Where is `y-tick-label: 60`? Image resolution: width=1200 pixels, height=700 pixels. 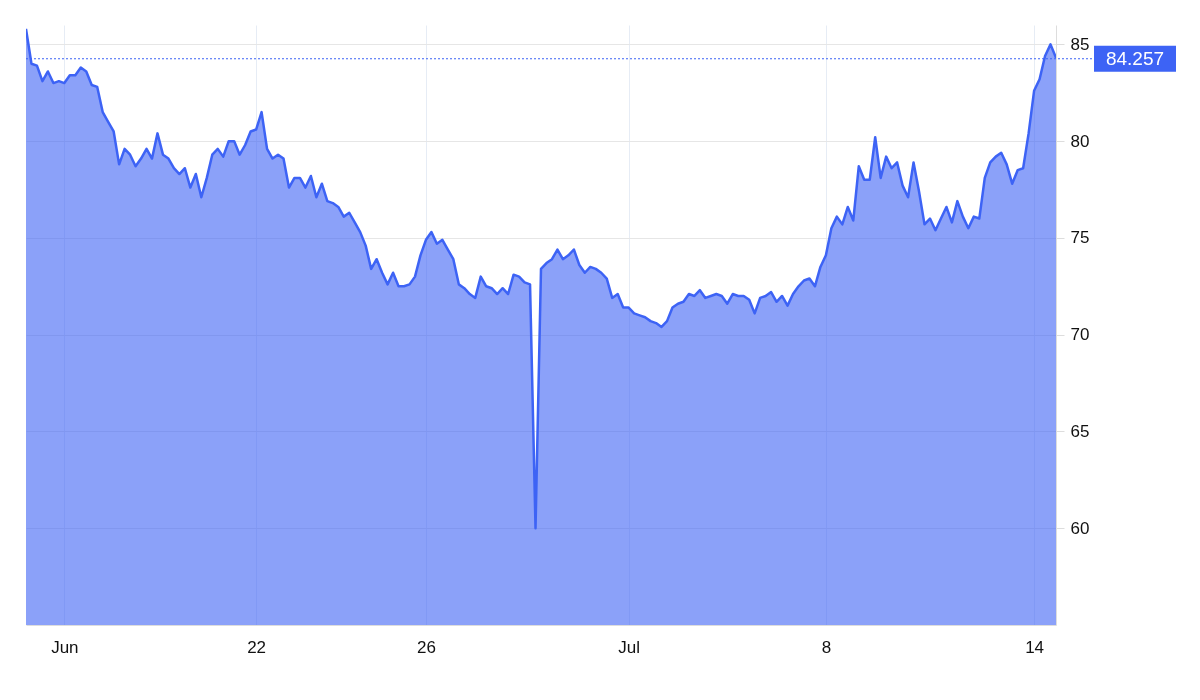
y-tick-label: 60 is located at coordinates (1080, 528).